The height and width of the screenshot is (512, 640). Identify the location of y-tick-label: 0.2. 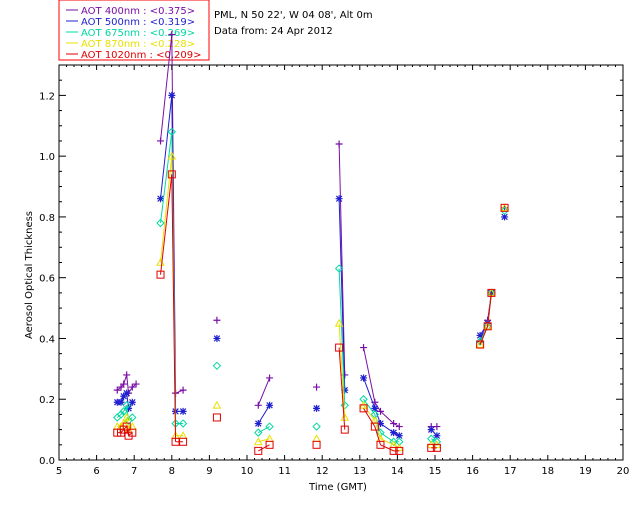
(47, 400).